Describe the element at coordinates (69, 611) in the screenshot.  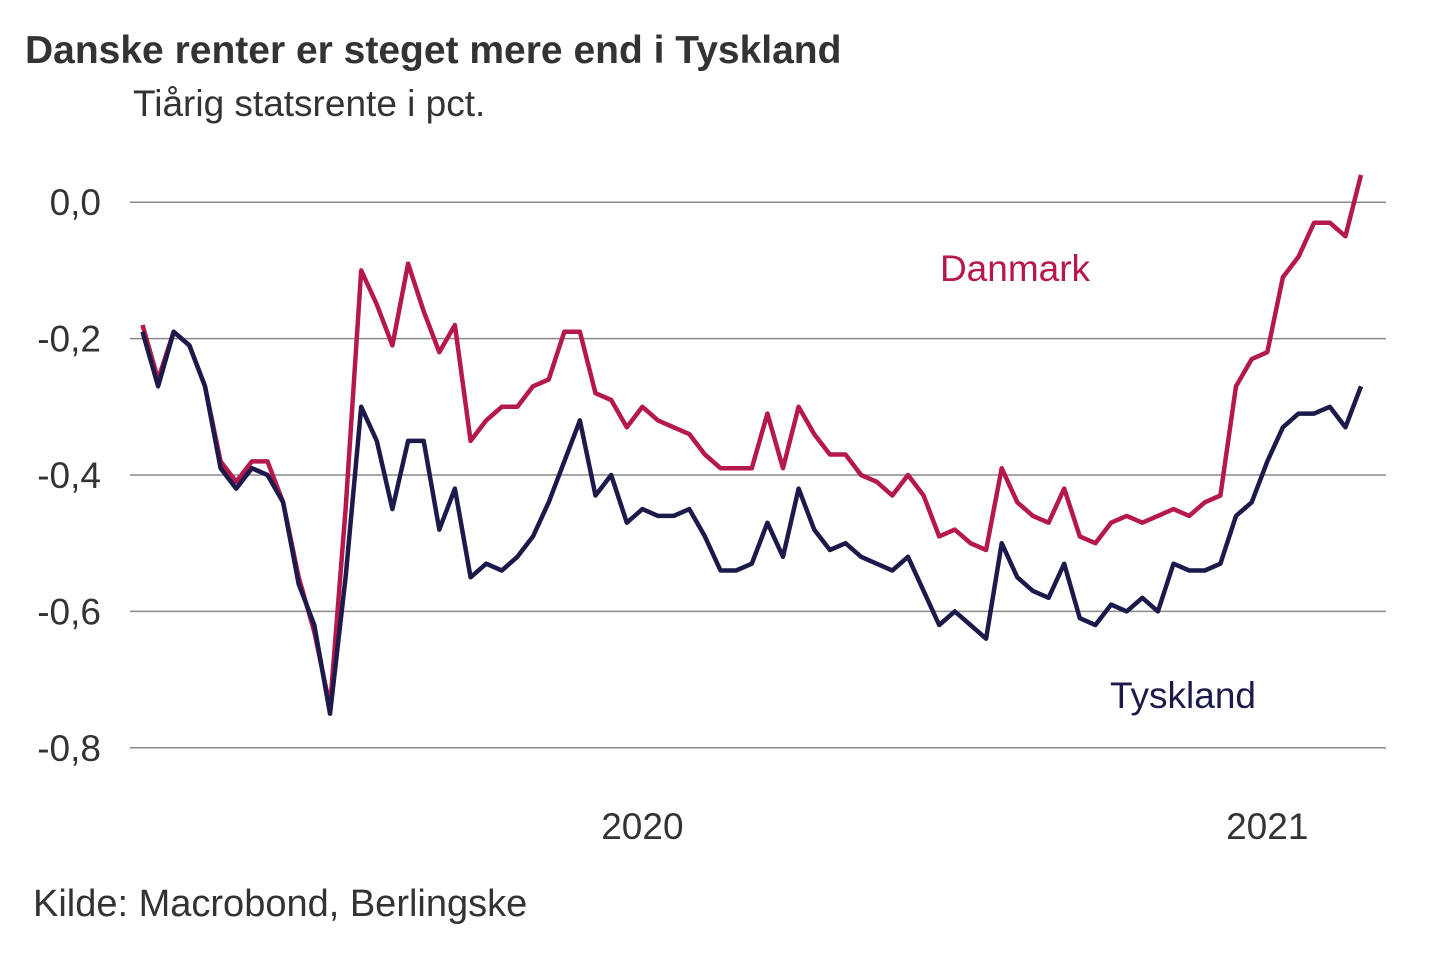
I see `y-tick-label: -0,6` at that location.